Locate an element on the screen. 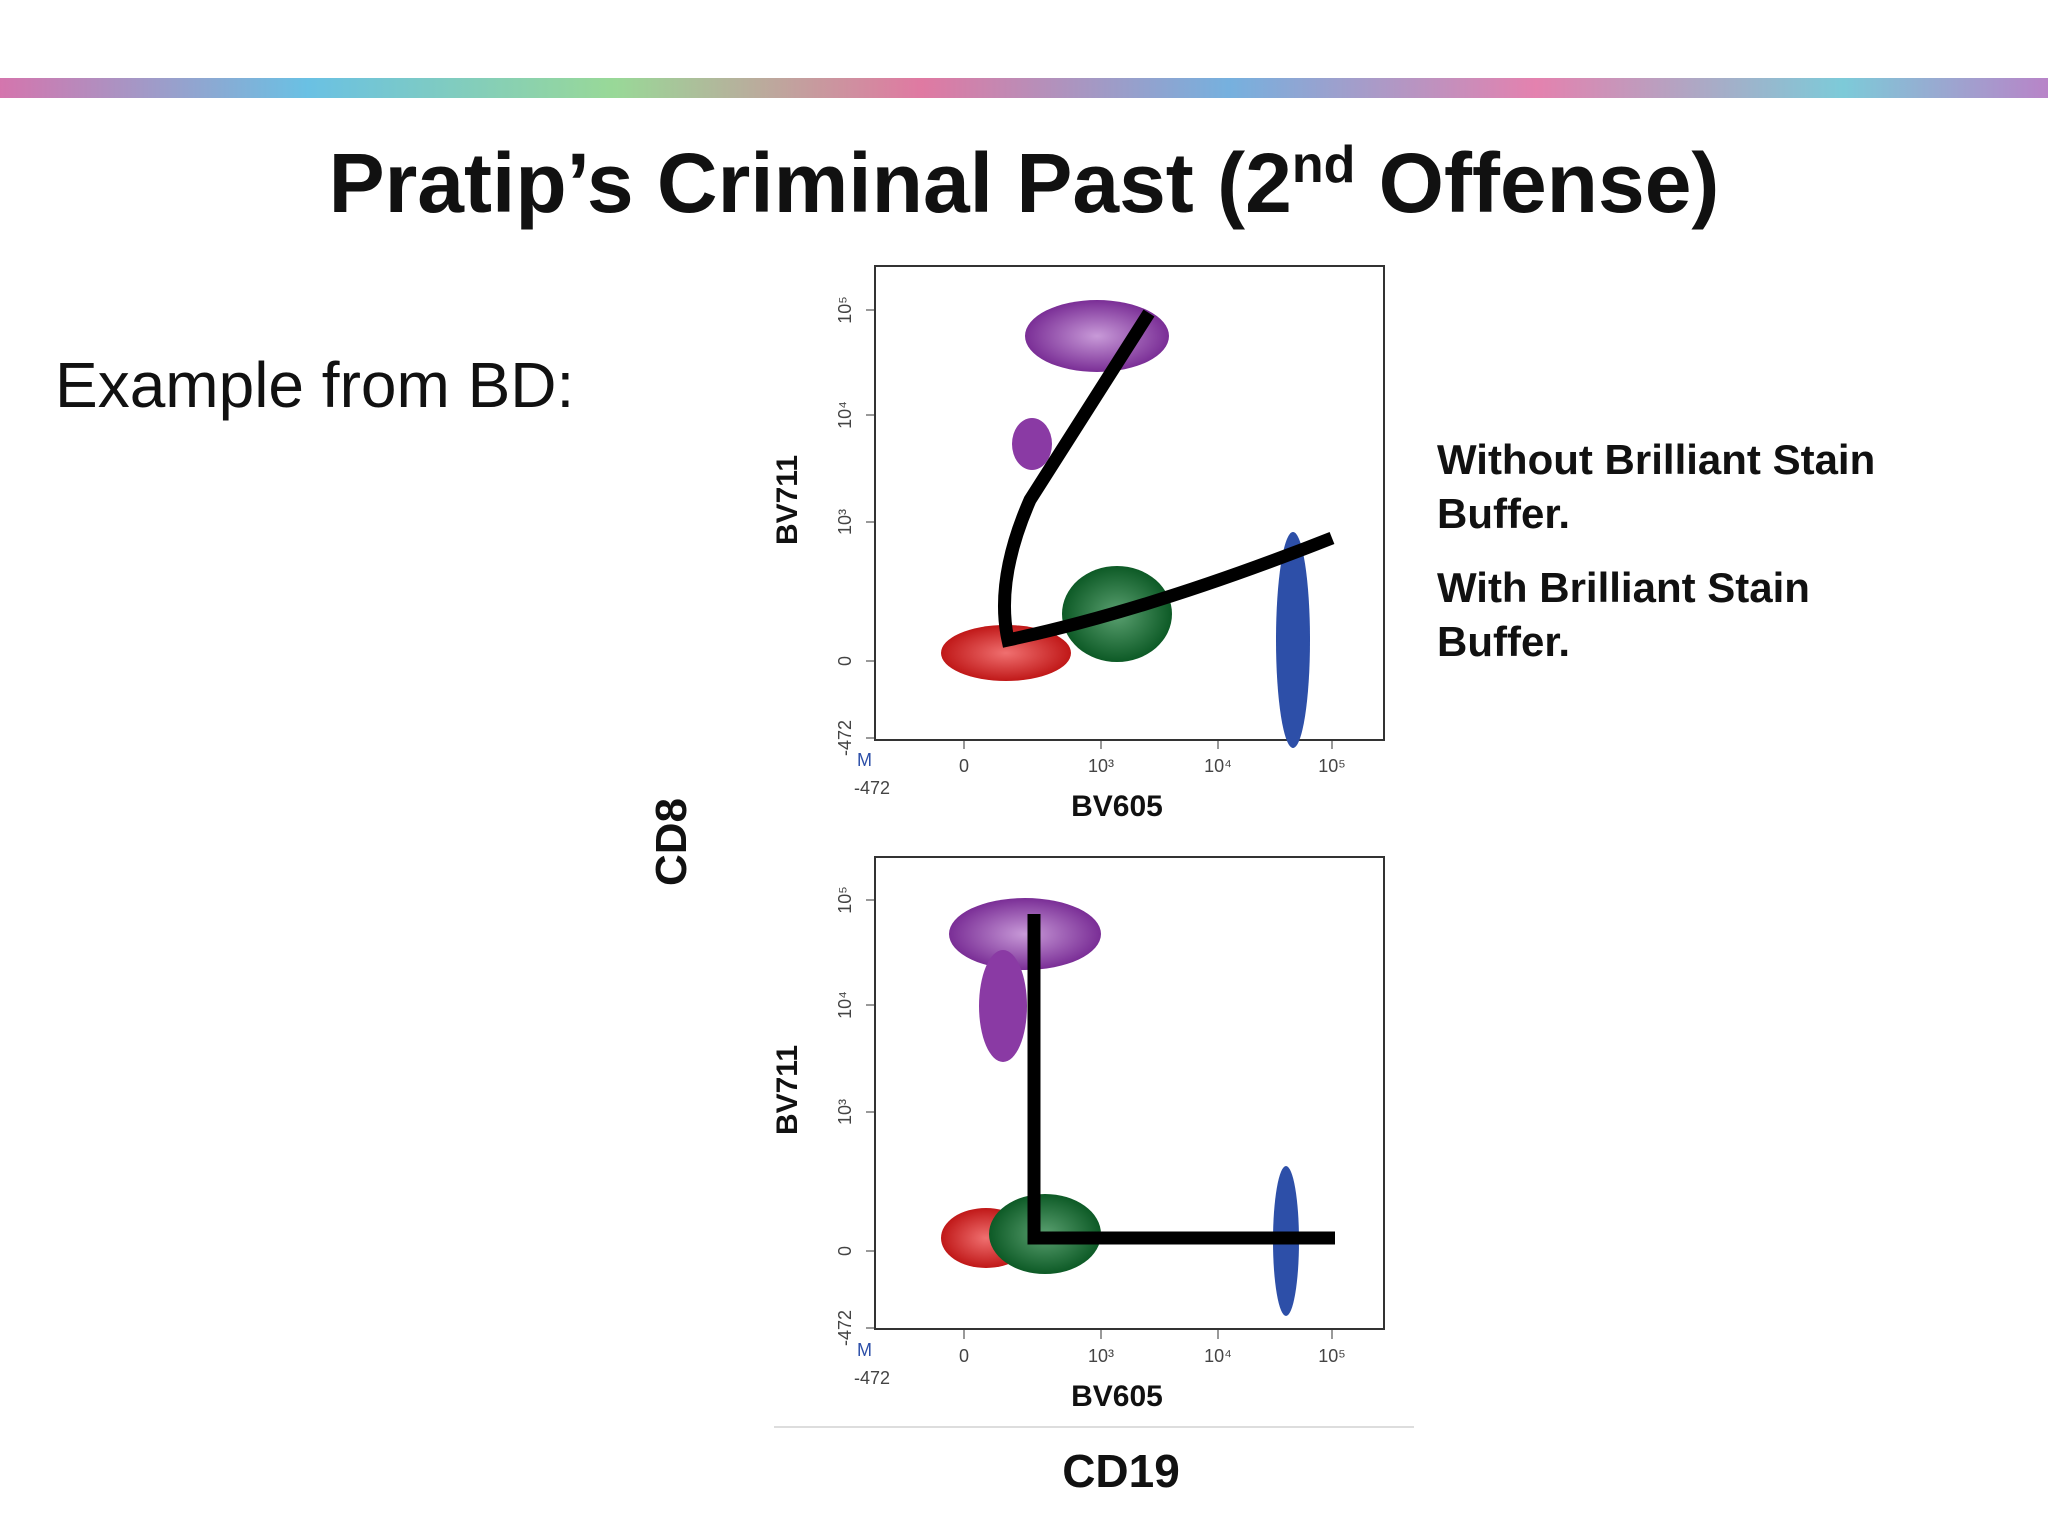 The height and width of the screenshot is (1536, 2048). y-axis-title: CD8 is located at coordinates (671, 842).